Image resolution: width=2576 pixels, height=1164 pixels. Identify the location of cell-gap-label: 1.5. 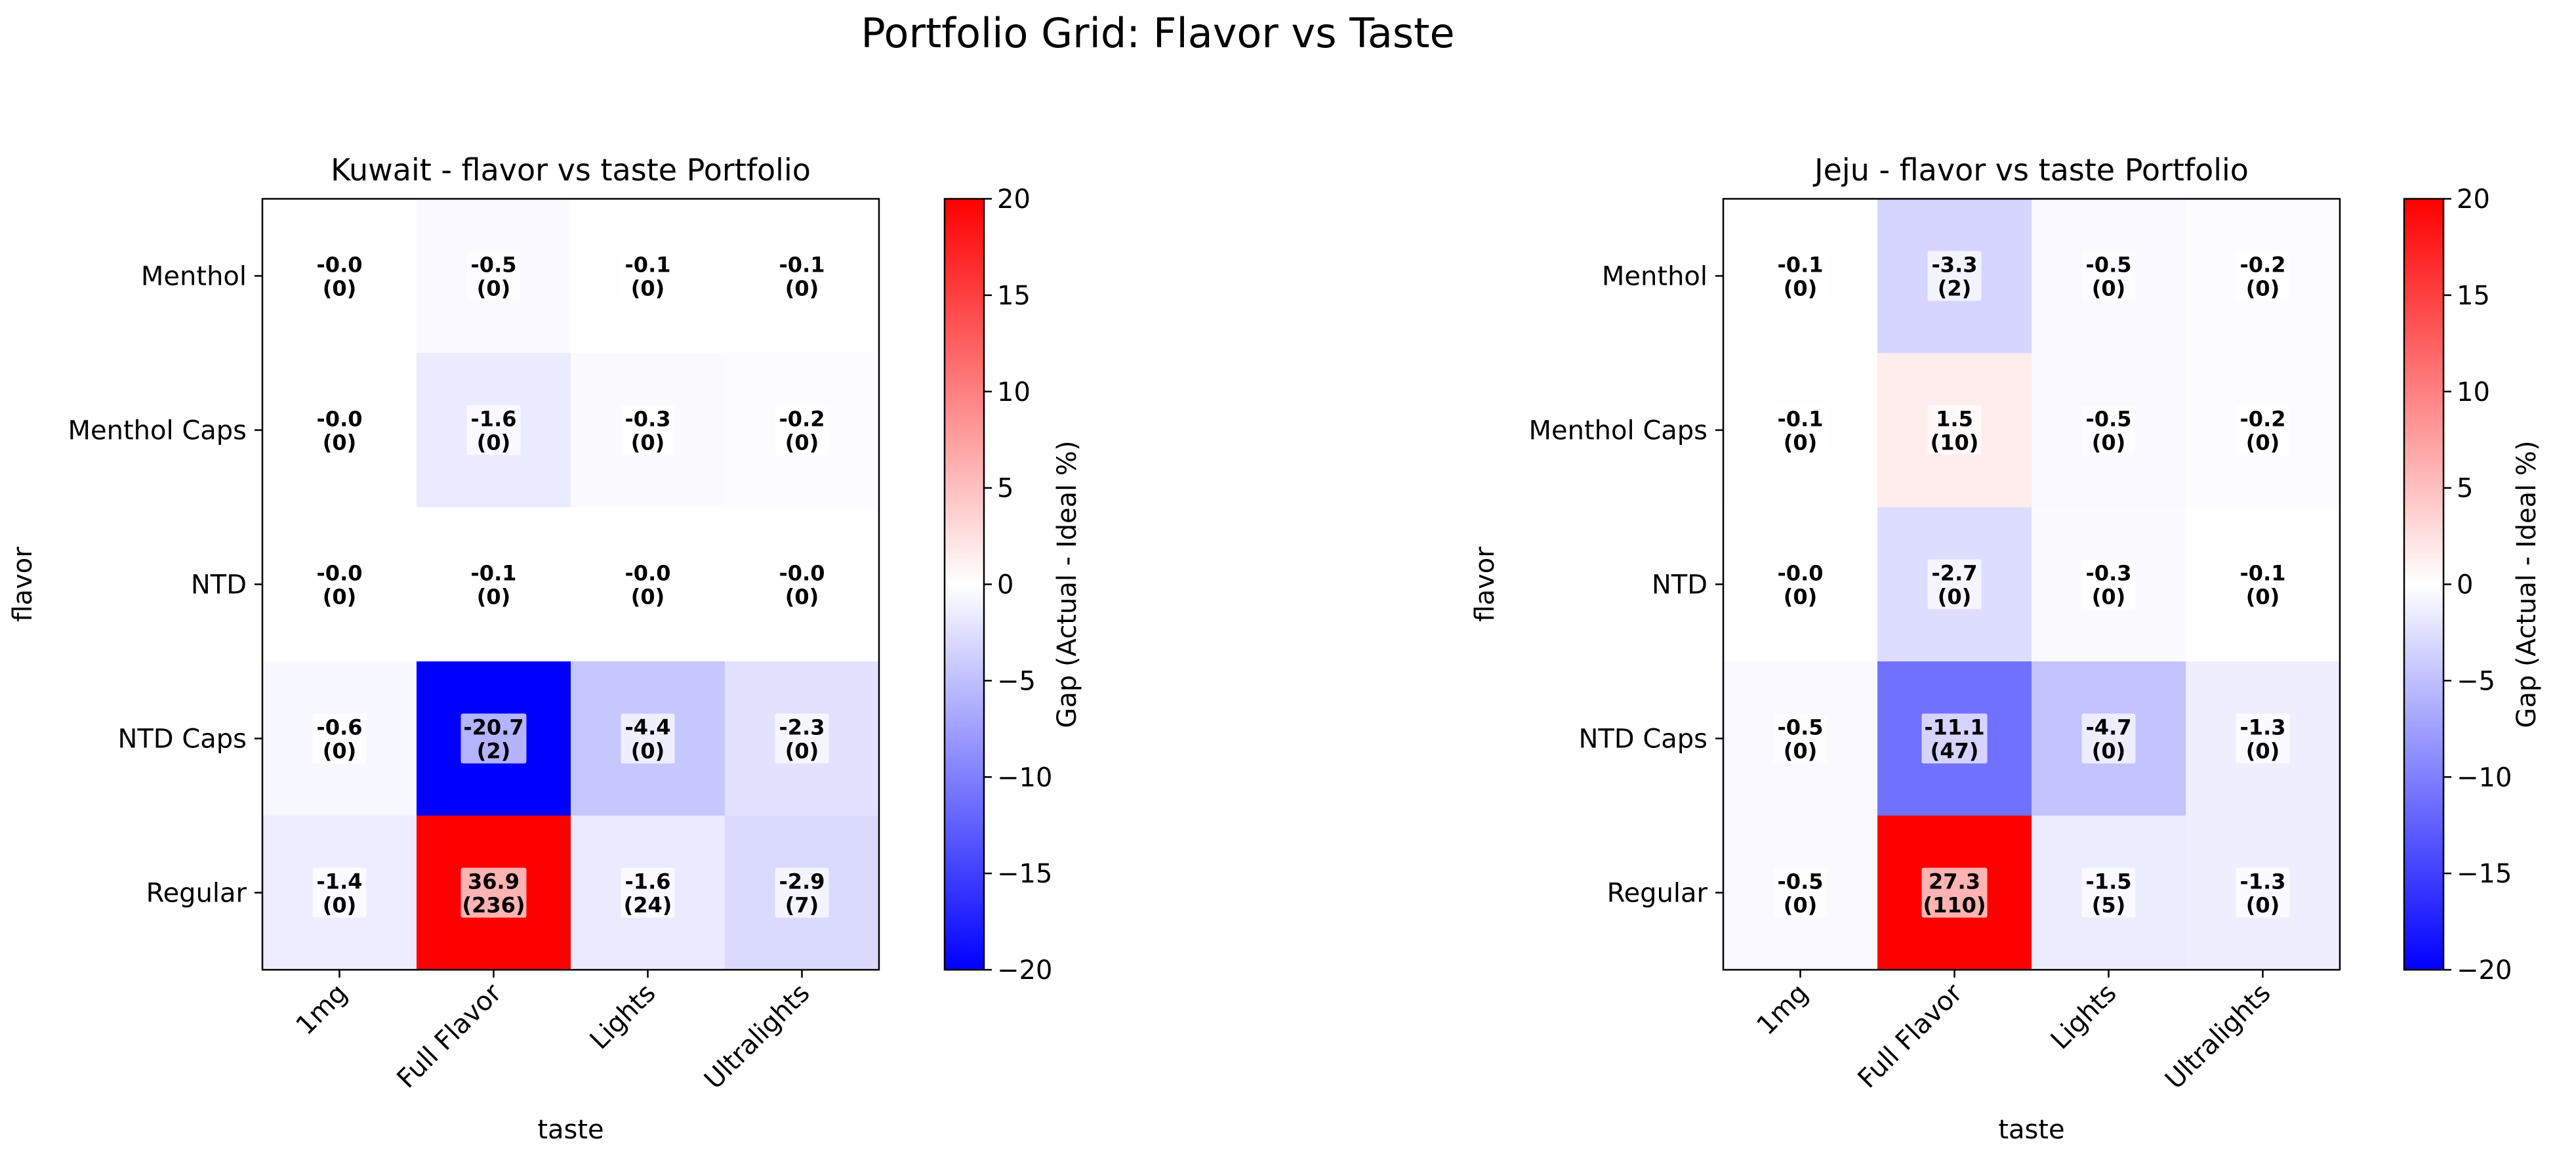
(1955, 419).